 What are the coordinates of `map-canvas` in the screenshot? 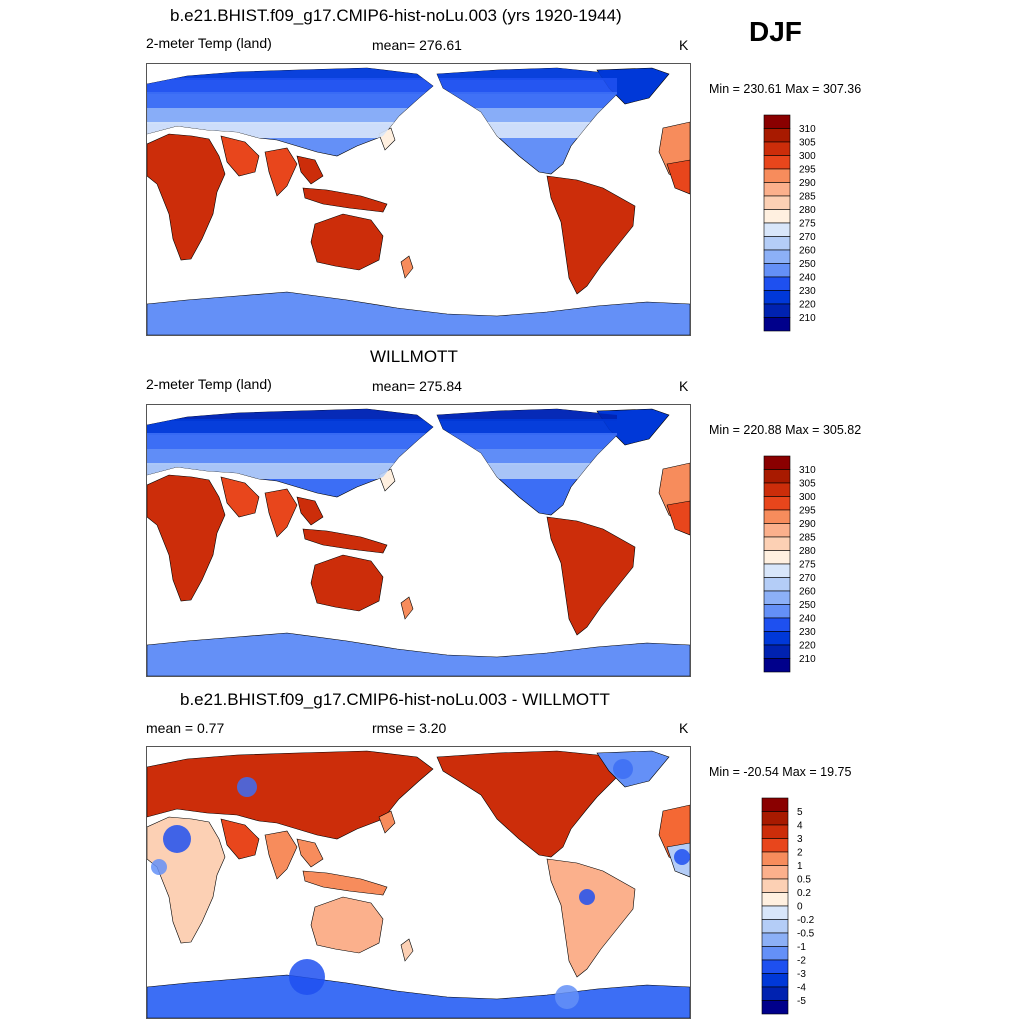 It's located at (418, 540).